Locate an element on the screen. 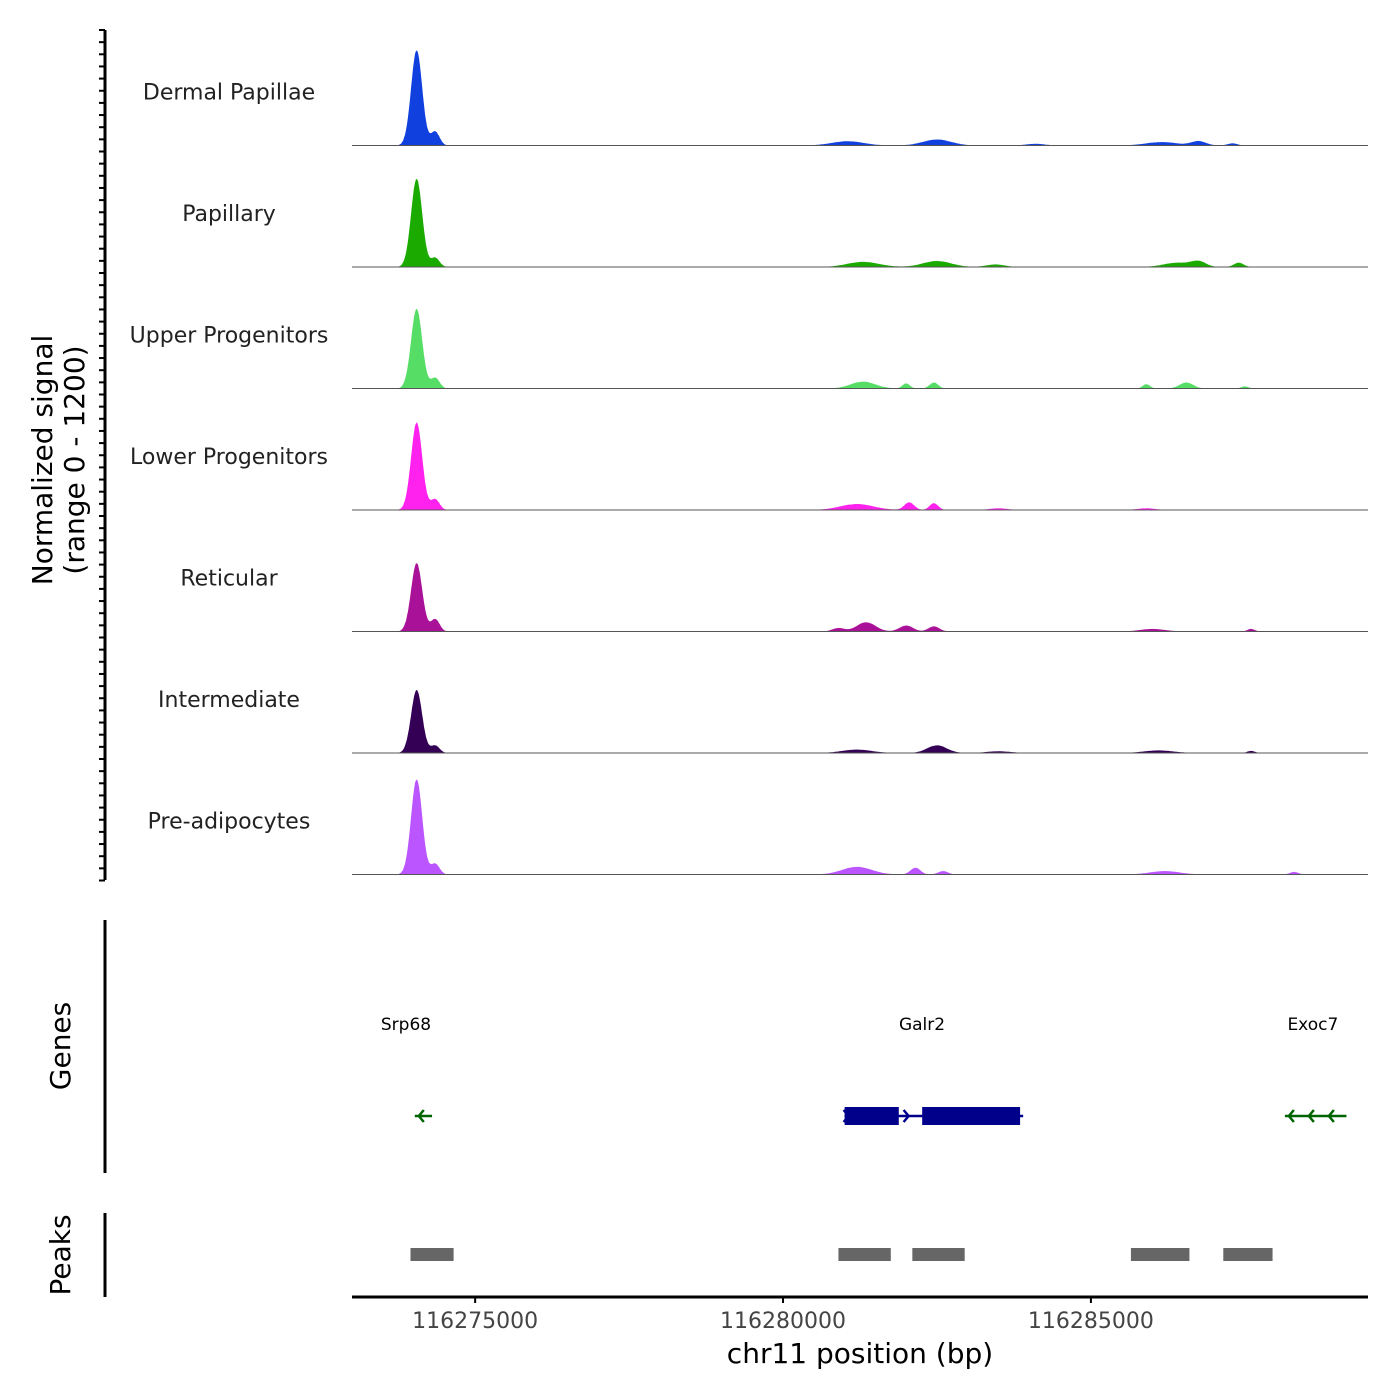  track-label: Pre-adipocytes is located at coordinates (229, 822).